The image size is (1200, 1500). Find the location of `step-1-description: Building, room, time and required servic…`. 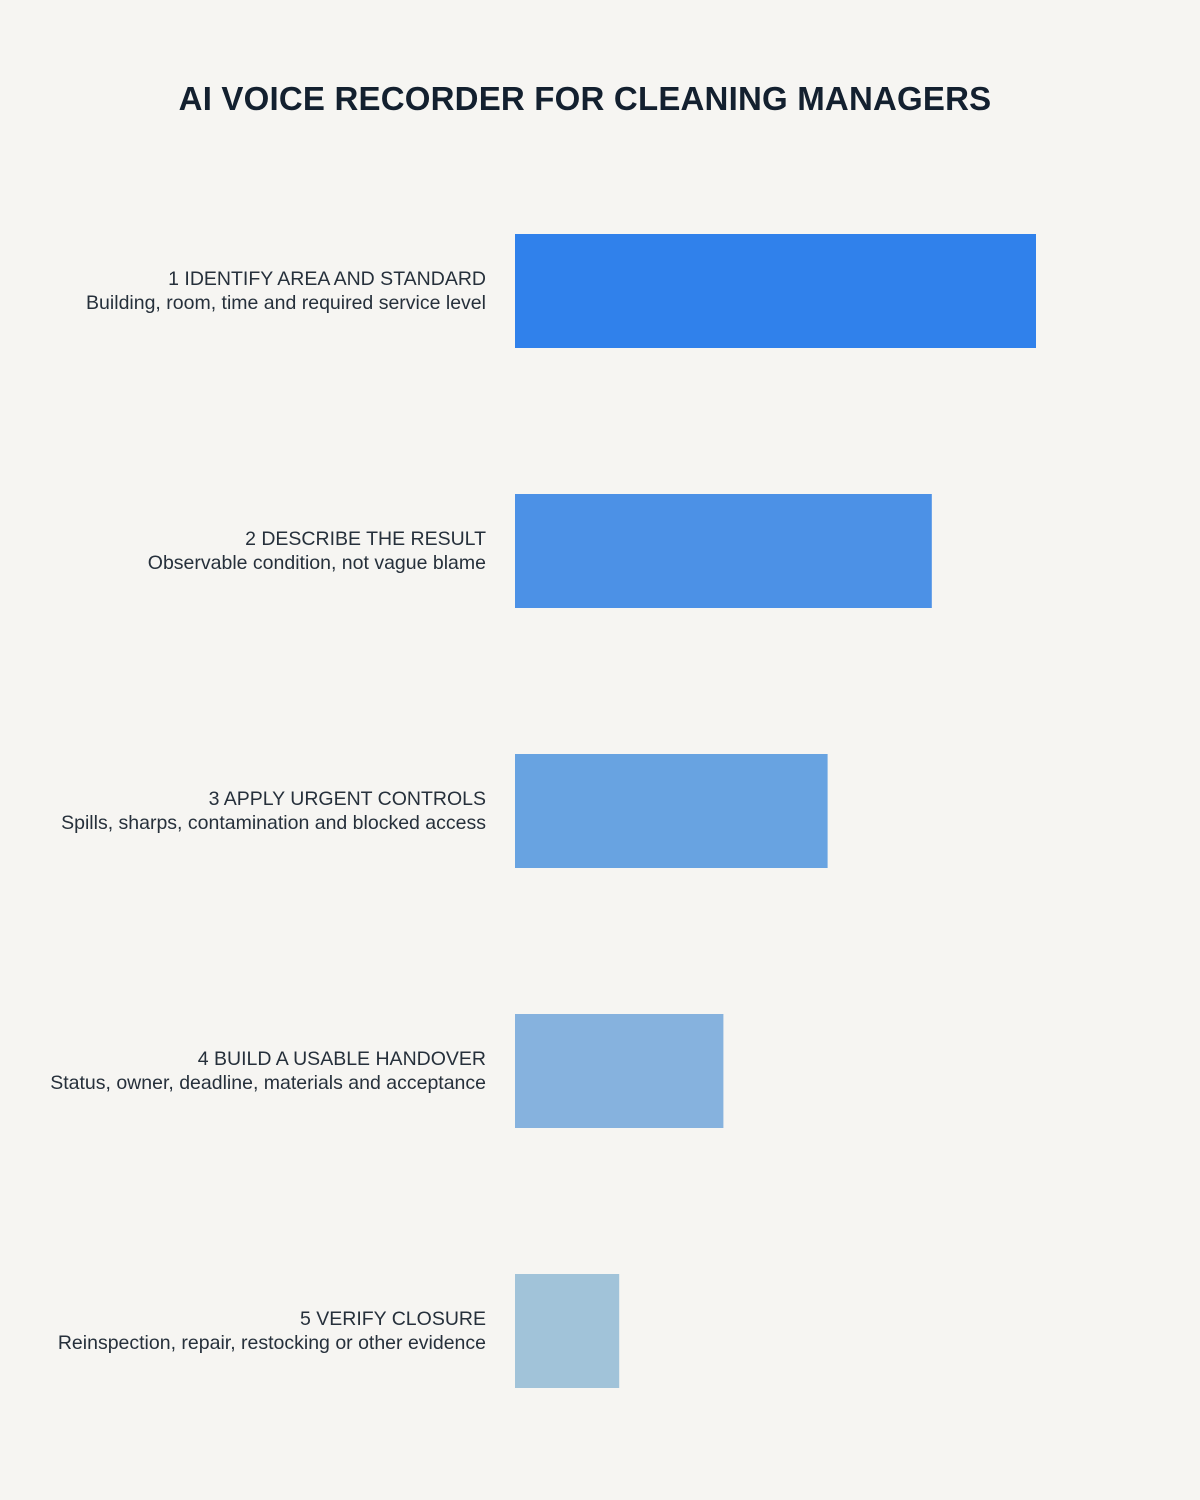

step-1-description: Building, room, time and required servic… is located at coordinates (286, 303).